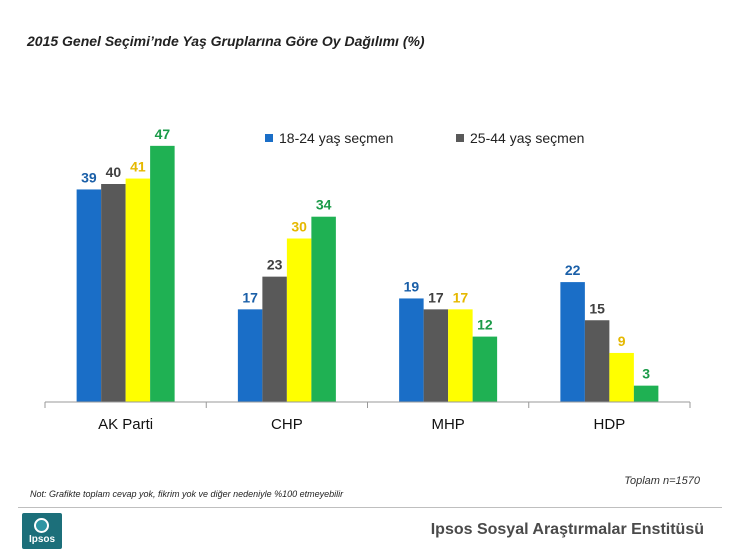  Describe the element at coordinates (163, 134) in the screenshot. I see `data-label: 47` at that location.